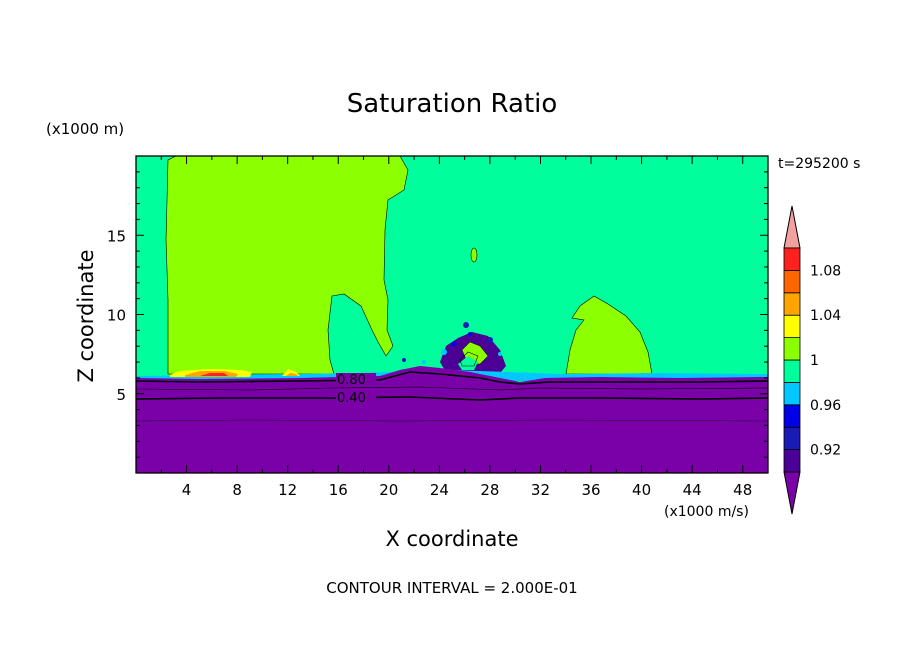 Image resolution: width=904 pixels, height=654 pixels. I want to click on x-tick-label: 12, so click(287, 490).